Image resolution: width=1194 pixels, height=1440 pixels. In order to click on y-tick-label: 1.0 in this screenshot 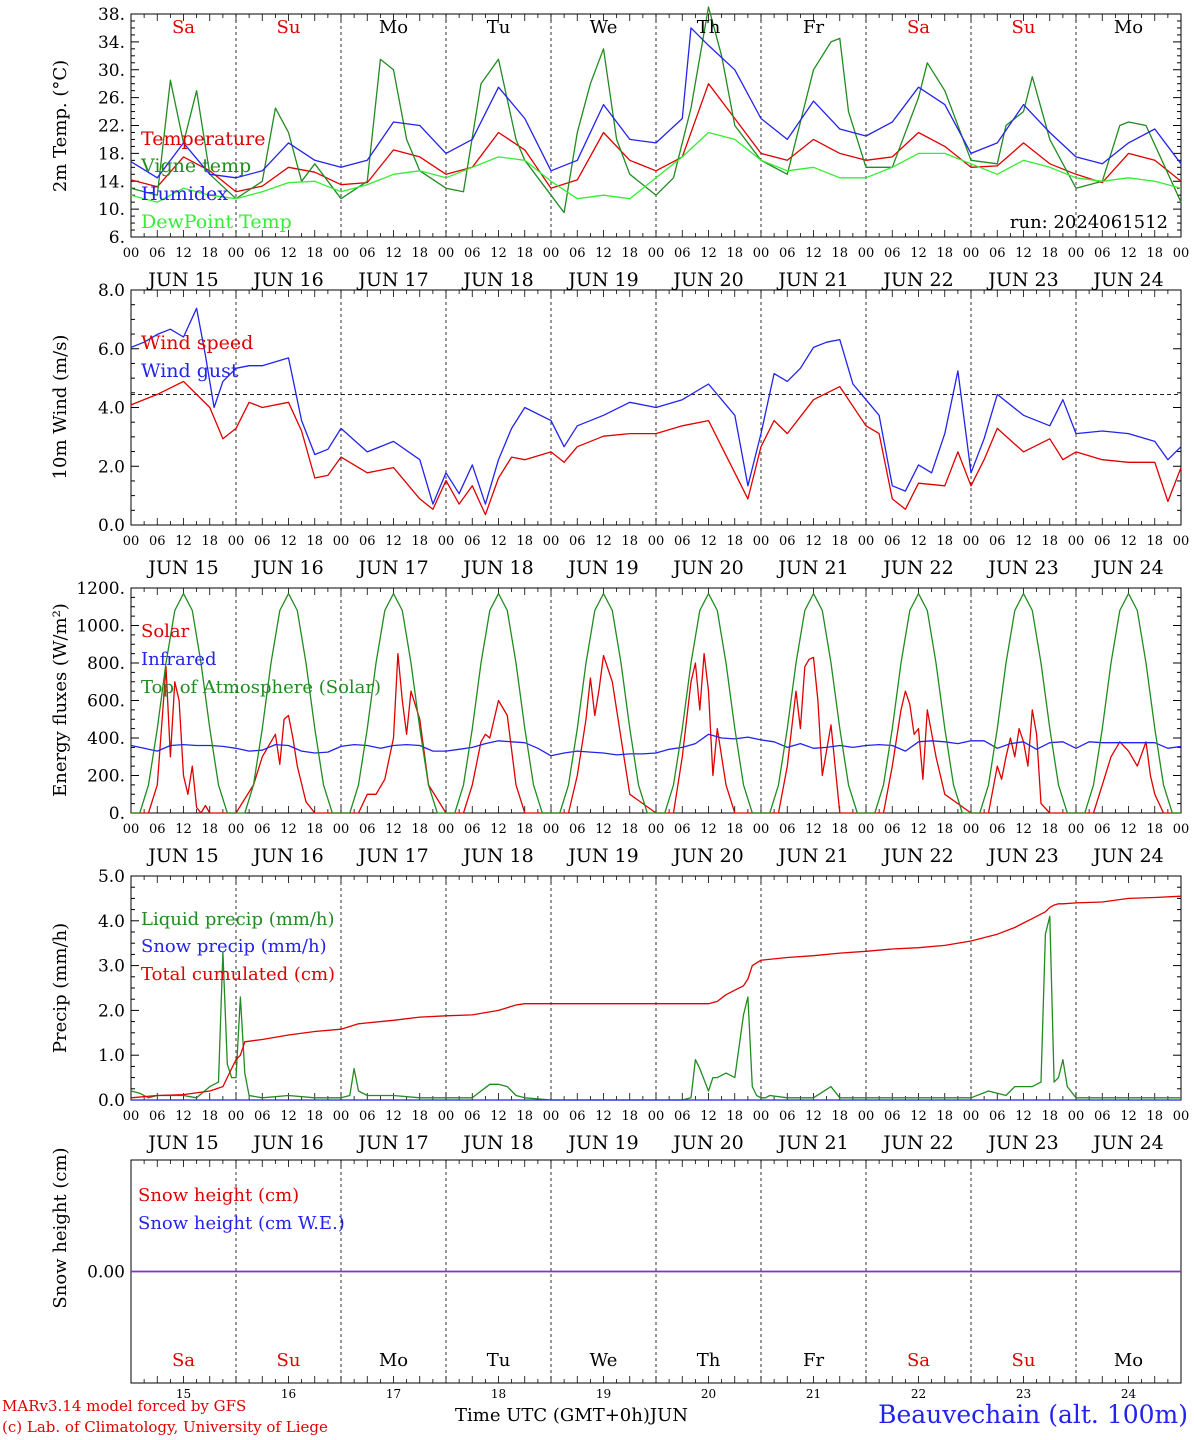, I will do `click(111, 1056)`.